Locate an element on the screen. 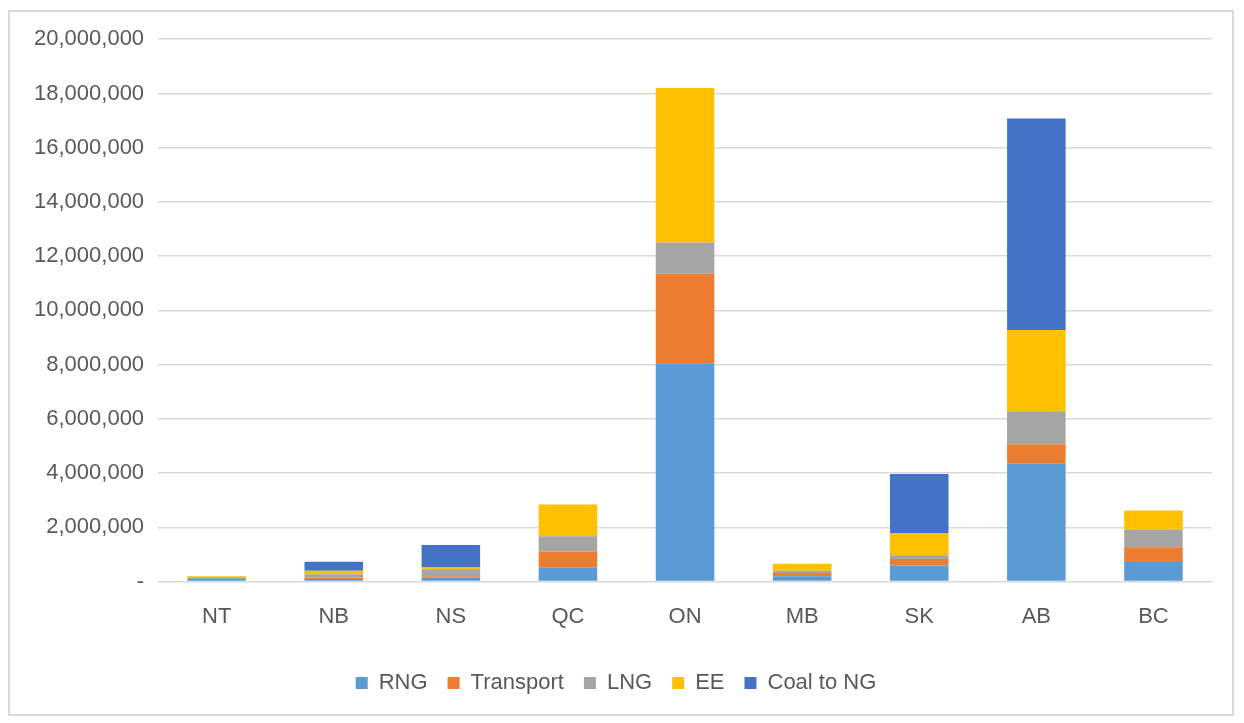 The height and width of the screenshot is (723, 1244). y-tick-label: 2,000,000 is located at coordinates (95, 526).